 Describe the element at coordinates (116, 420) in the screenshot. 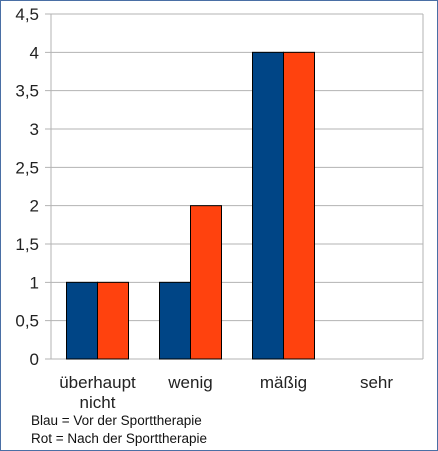

I see `legend-note-blue: Blau = Vor der Sporttherapie` at that location.